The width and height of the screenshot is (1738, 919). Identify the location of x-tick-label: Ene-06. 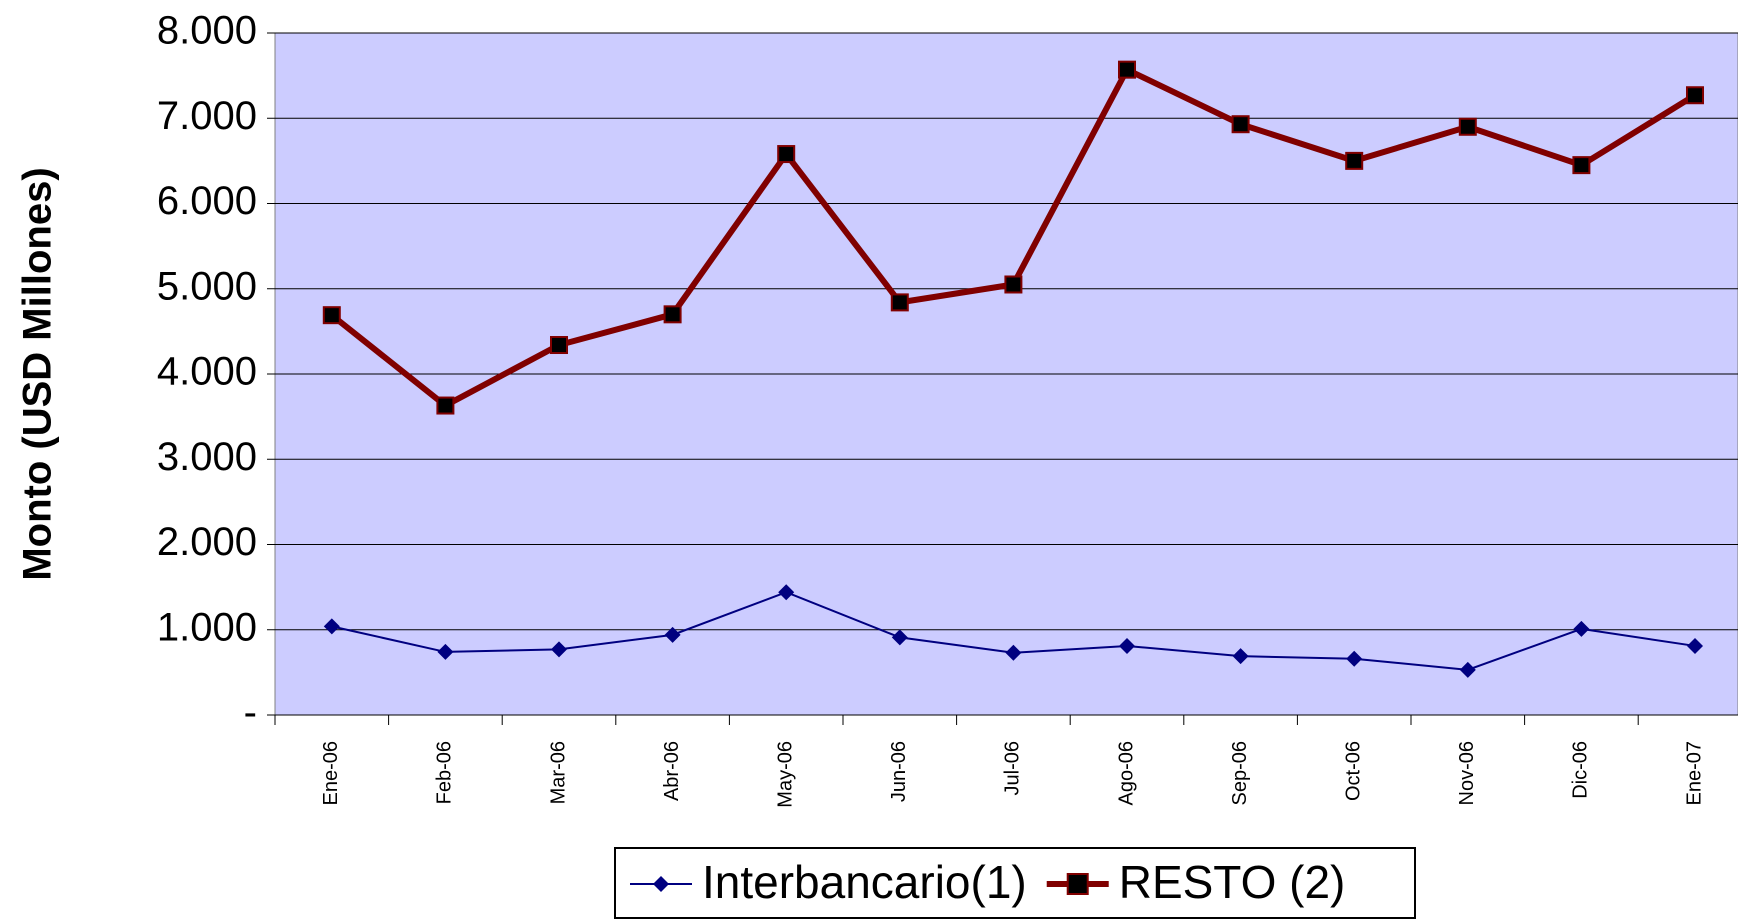
(331, 773).